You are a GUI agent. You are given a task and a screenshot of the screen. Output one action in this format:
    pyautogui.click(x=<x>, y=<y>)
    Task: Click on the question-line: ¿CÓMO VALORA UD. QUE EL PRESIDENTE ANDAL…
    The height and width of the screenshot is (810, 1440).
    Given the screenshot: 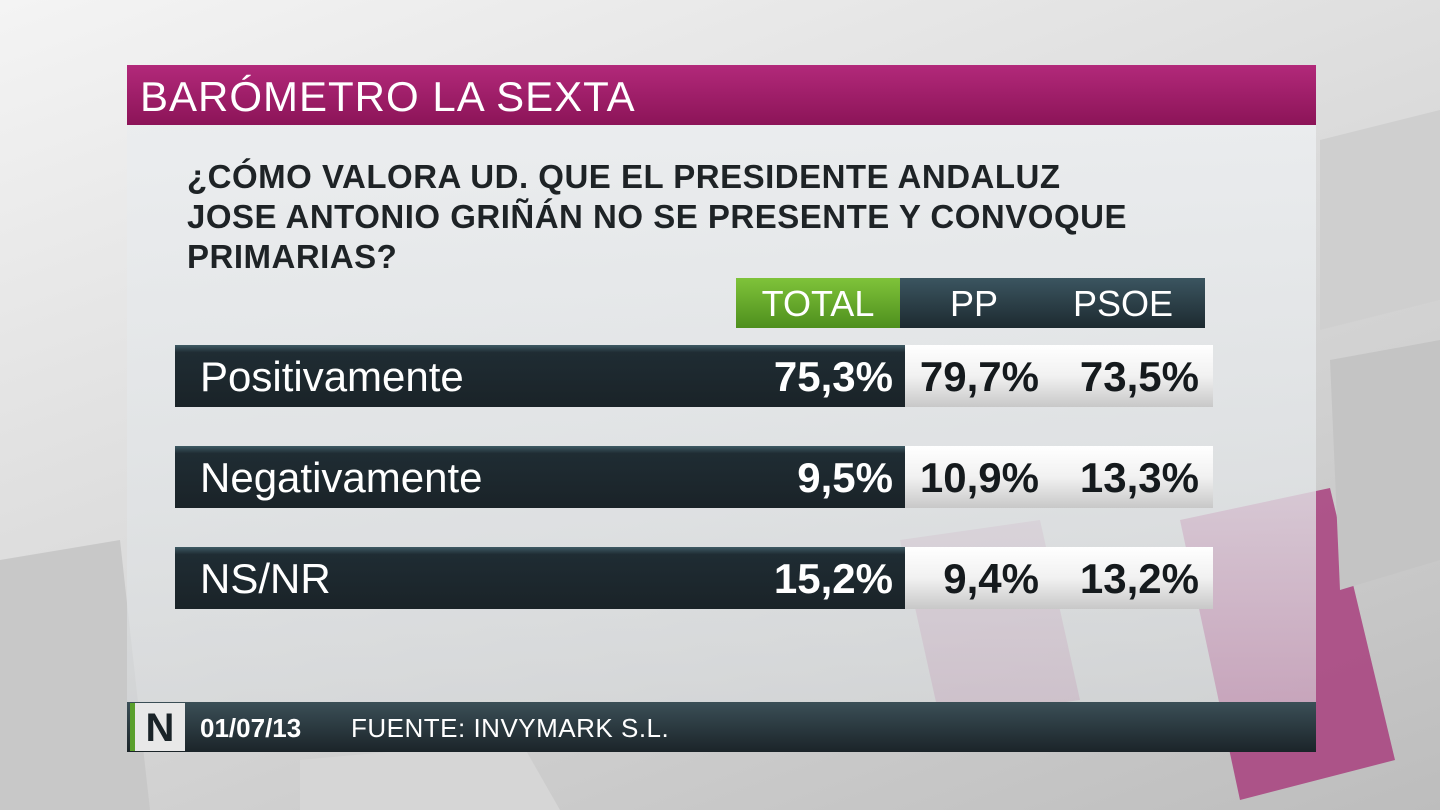 What is the action you would take?
    pyautogui.click(x=624, y=176)
    